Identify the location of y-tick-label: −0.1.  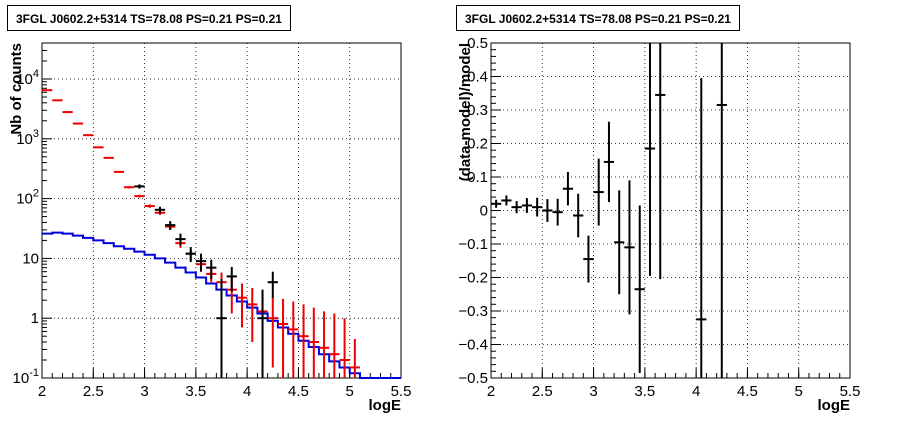
(473, 244).